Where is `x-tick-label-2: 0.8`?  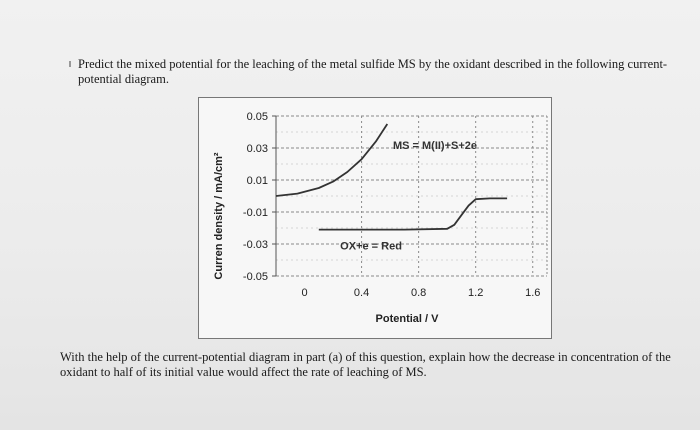 x-tick-label-2: 0.8 is located at coordinates (418, 293).